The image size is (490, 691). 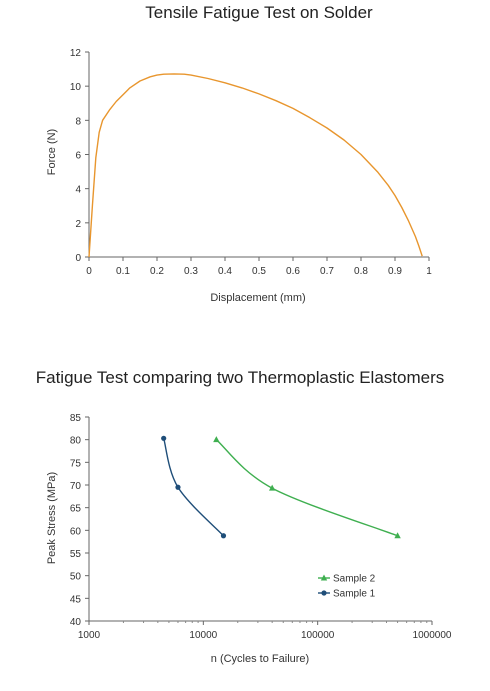 What do you see at coordinates (354, 594) in the screenshot?
I see `legend-label: Sample 1` at bounding box center [354, 594].